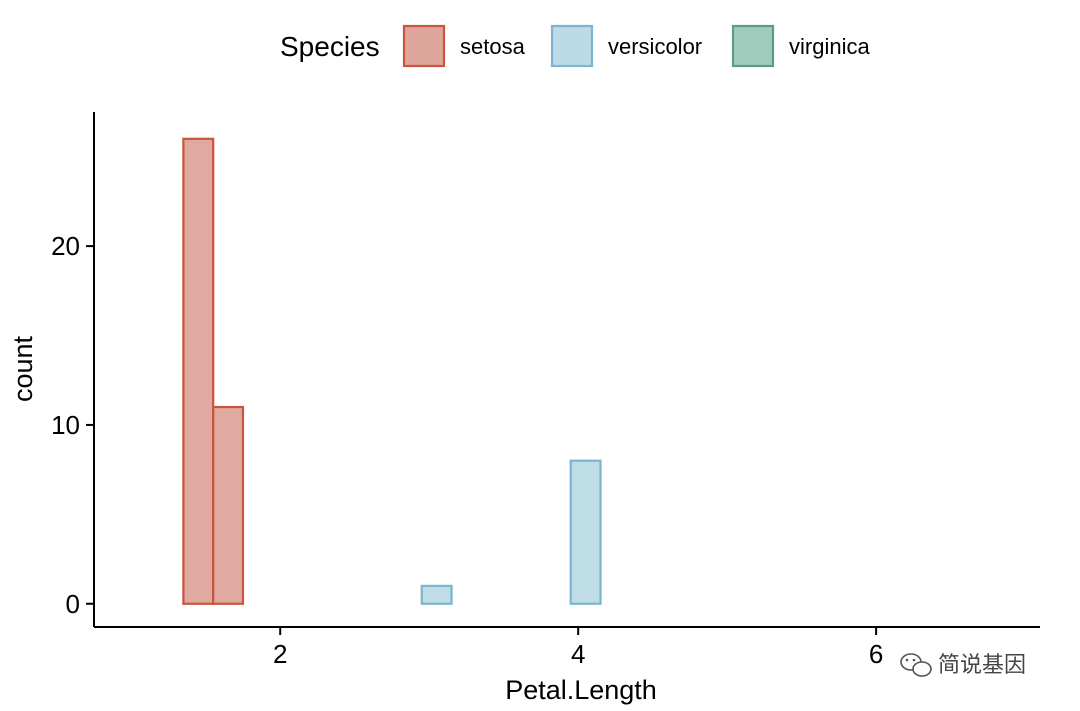 This screenshot has height=711, width=1080. I want to click on wechat-icon, so click(916, 665).